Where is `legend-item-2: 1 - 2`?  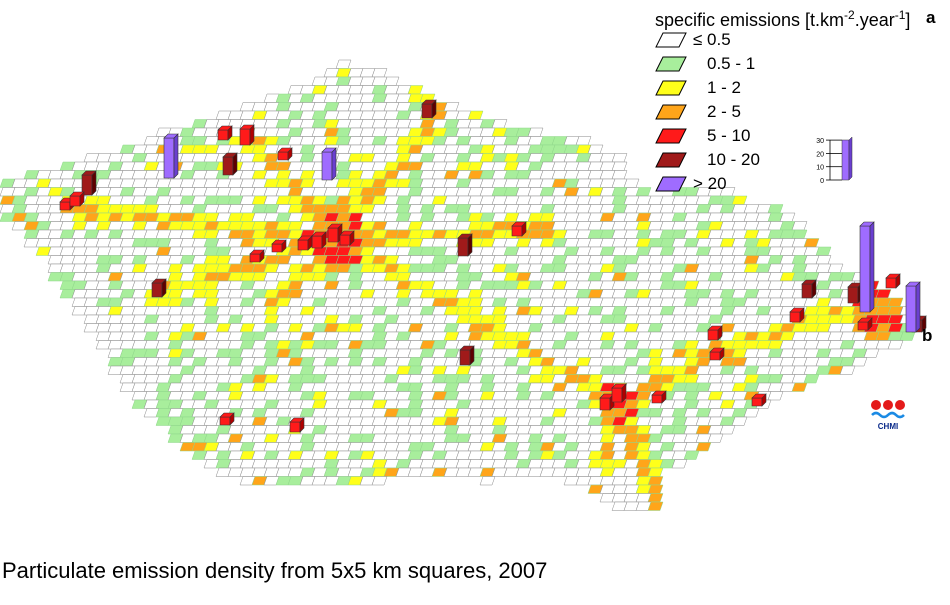
legend-item-2: 1 - 2 is located at coordinates (698, 88).